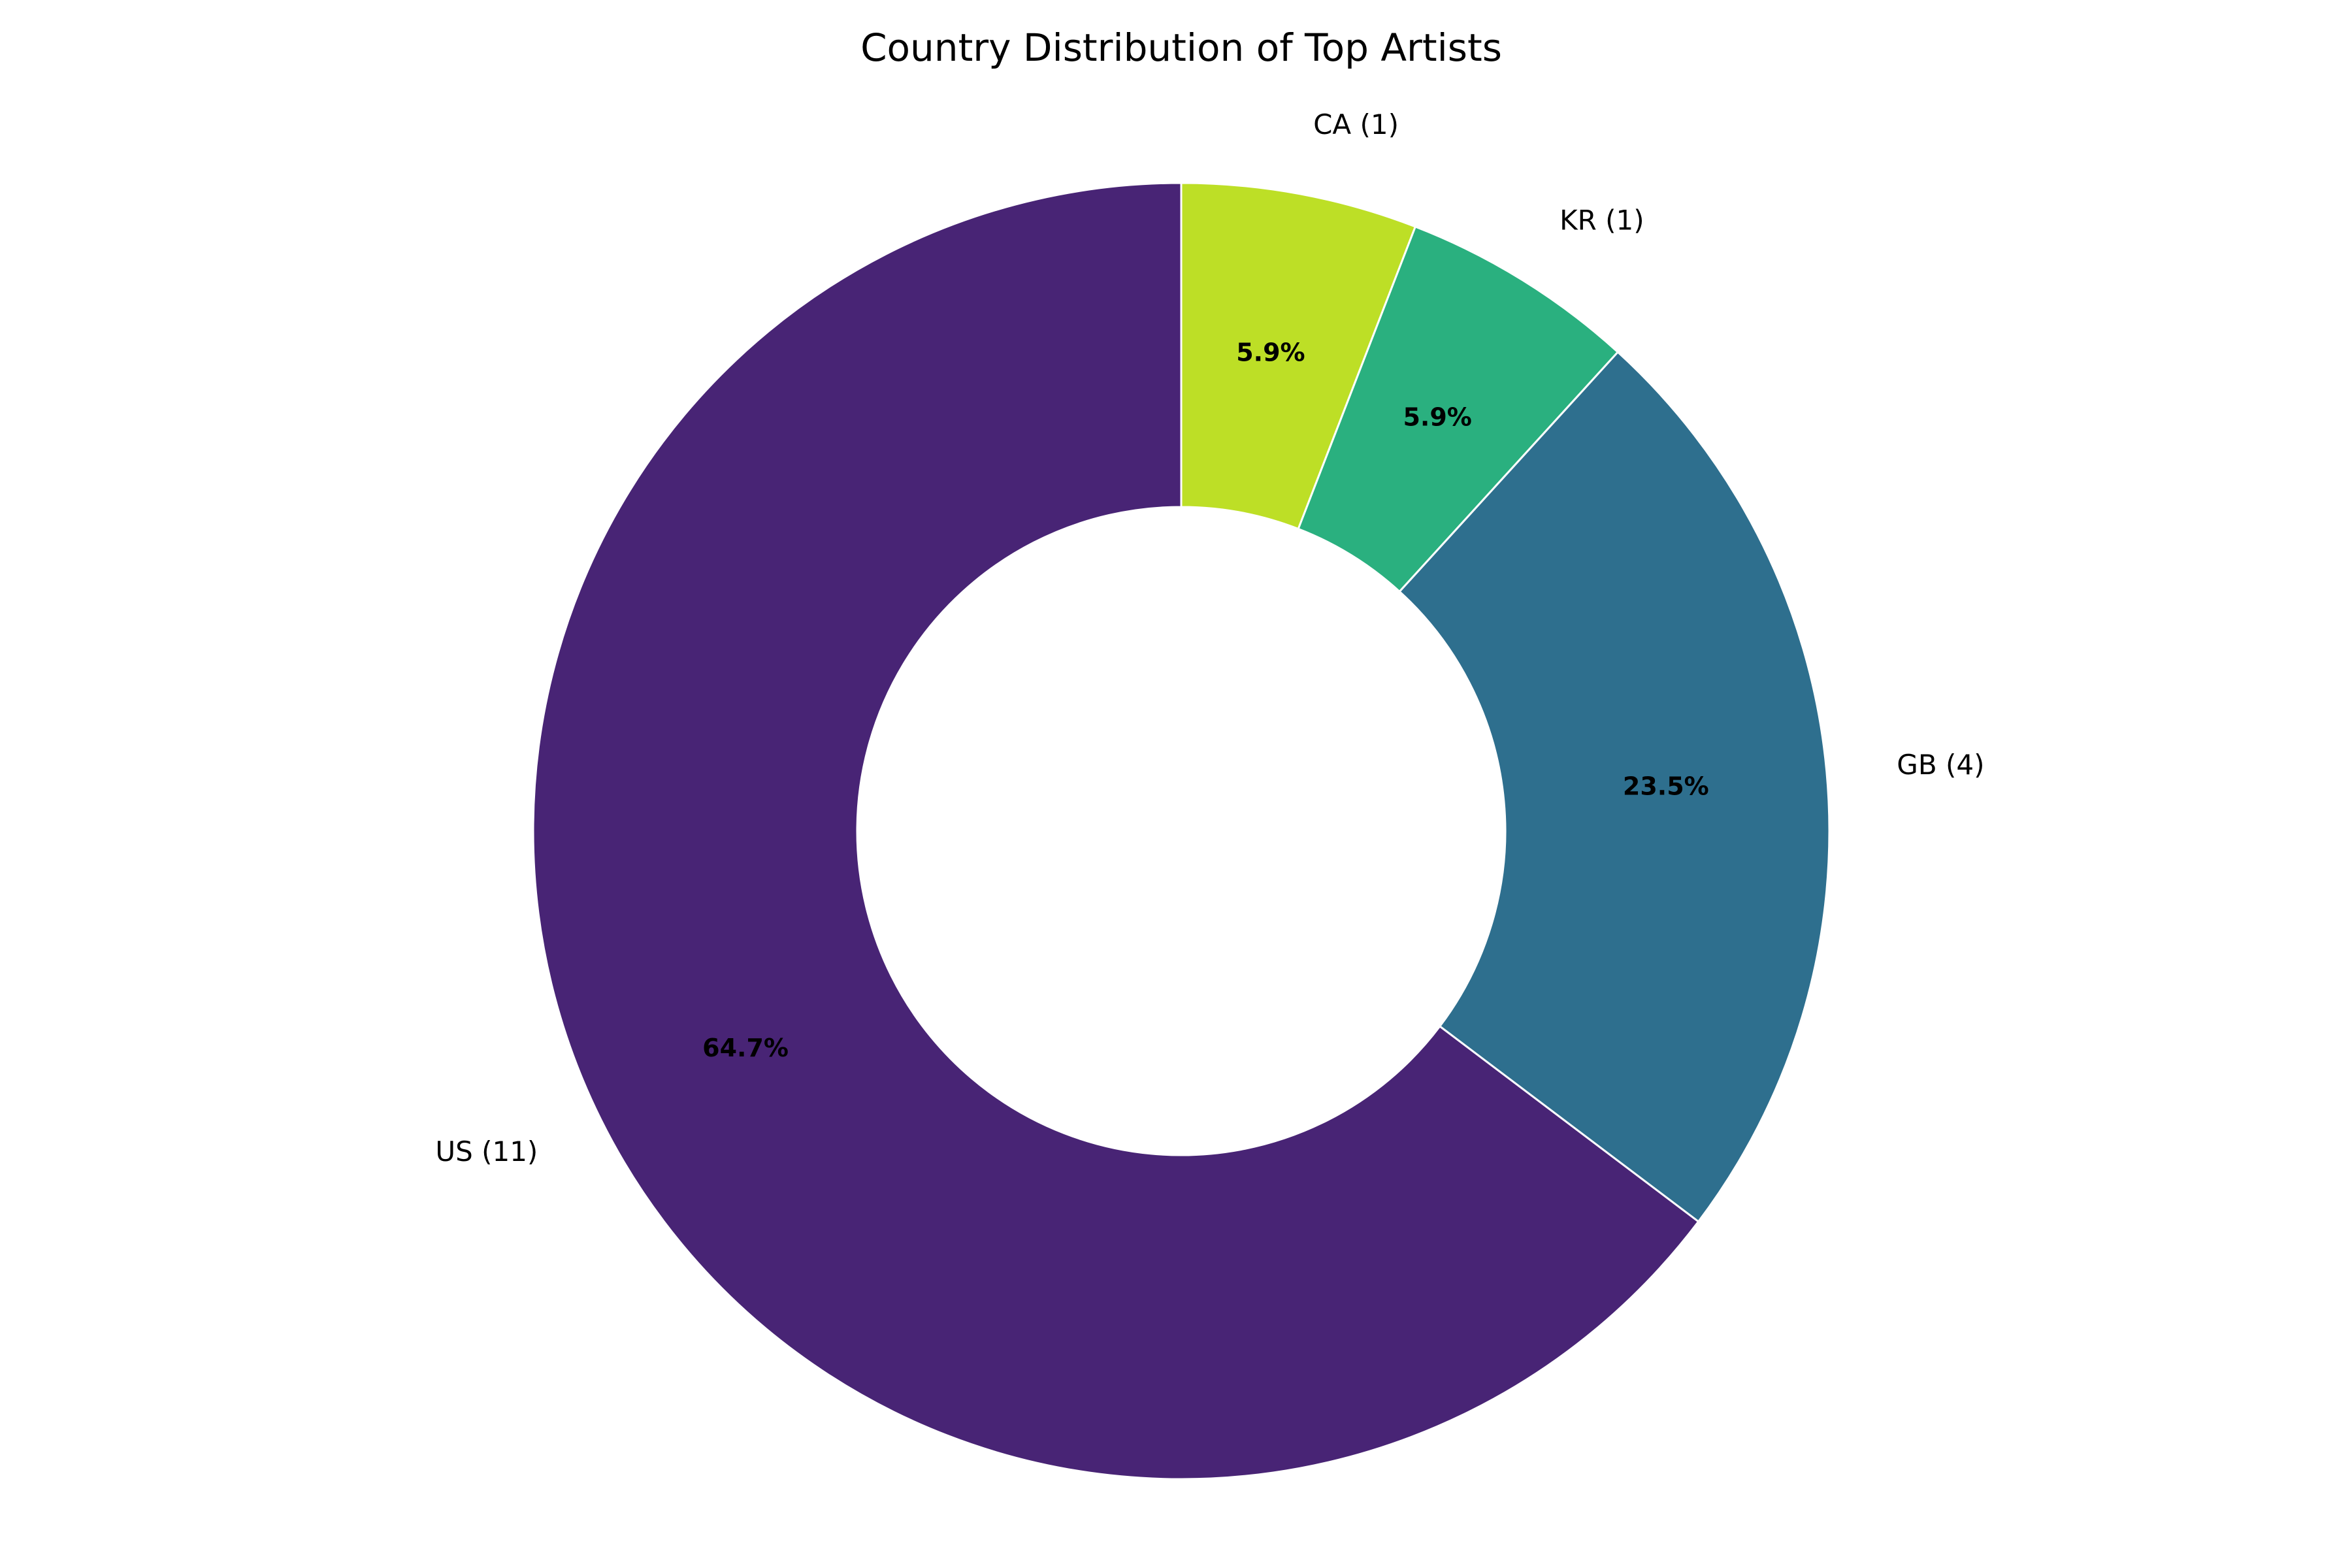 This screenshot has height=1568, width=2352. What do you see at coordinates (1602, 220) in the screenshot?
I see `slice-label-kr: KR (1)` at bounding box center [1602, 220].